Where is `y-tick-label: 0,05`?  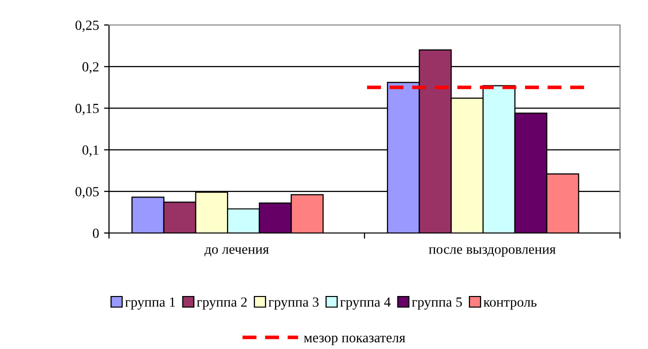
y-tick-label: 0,05 is located at coordinates (87, 192).